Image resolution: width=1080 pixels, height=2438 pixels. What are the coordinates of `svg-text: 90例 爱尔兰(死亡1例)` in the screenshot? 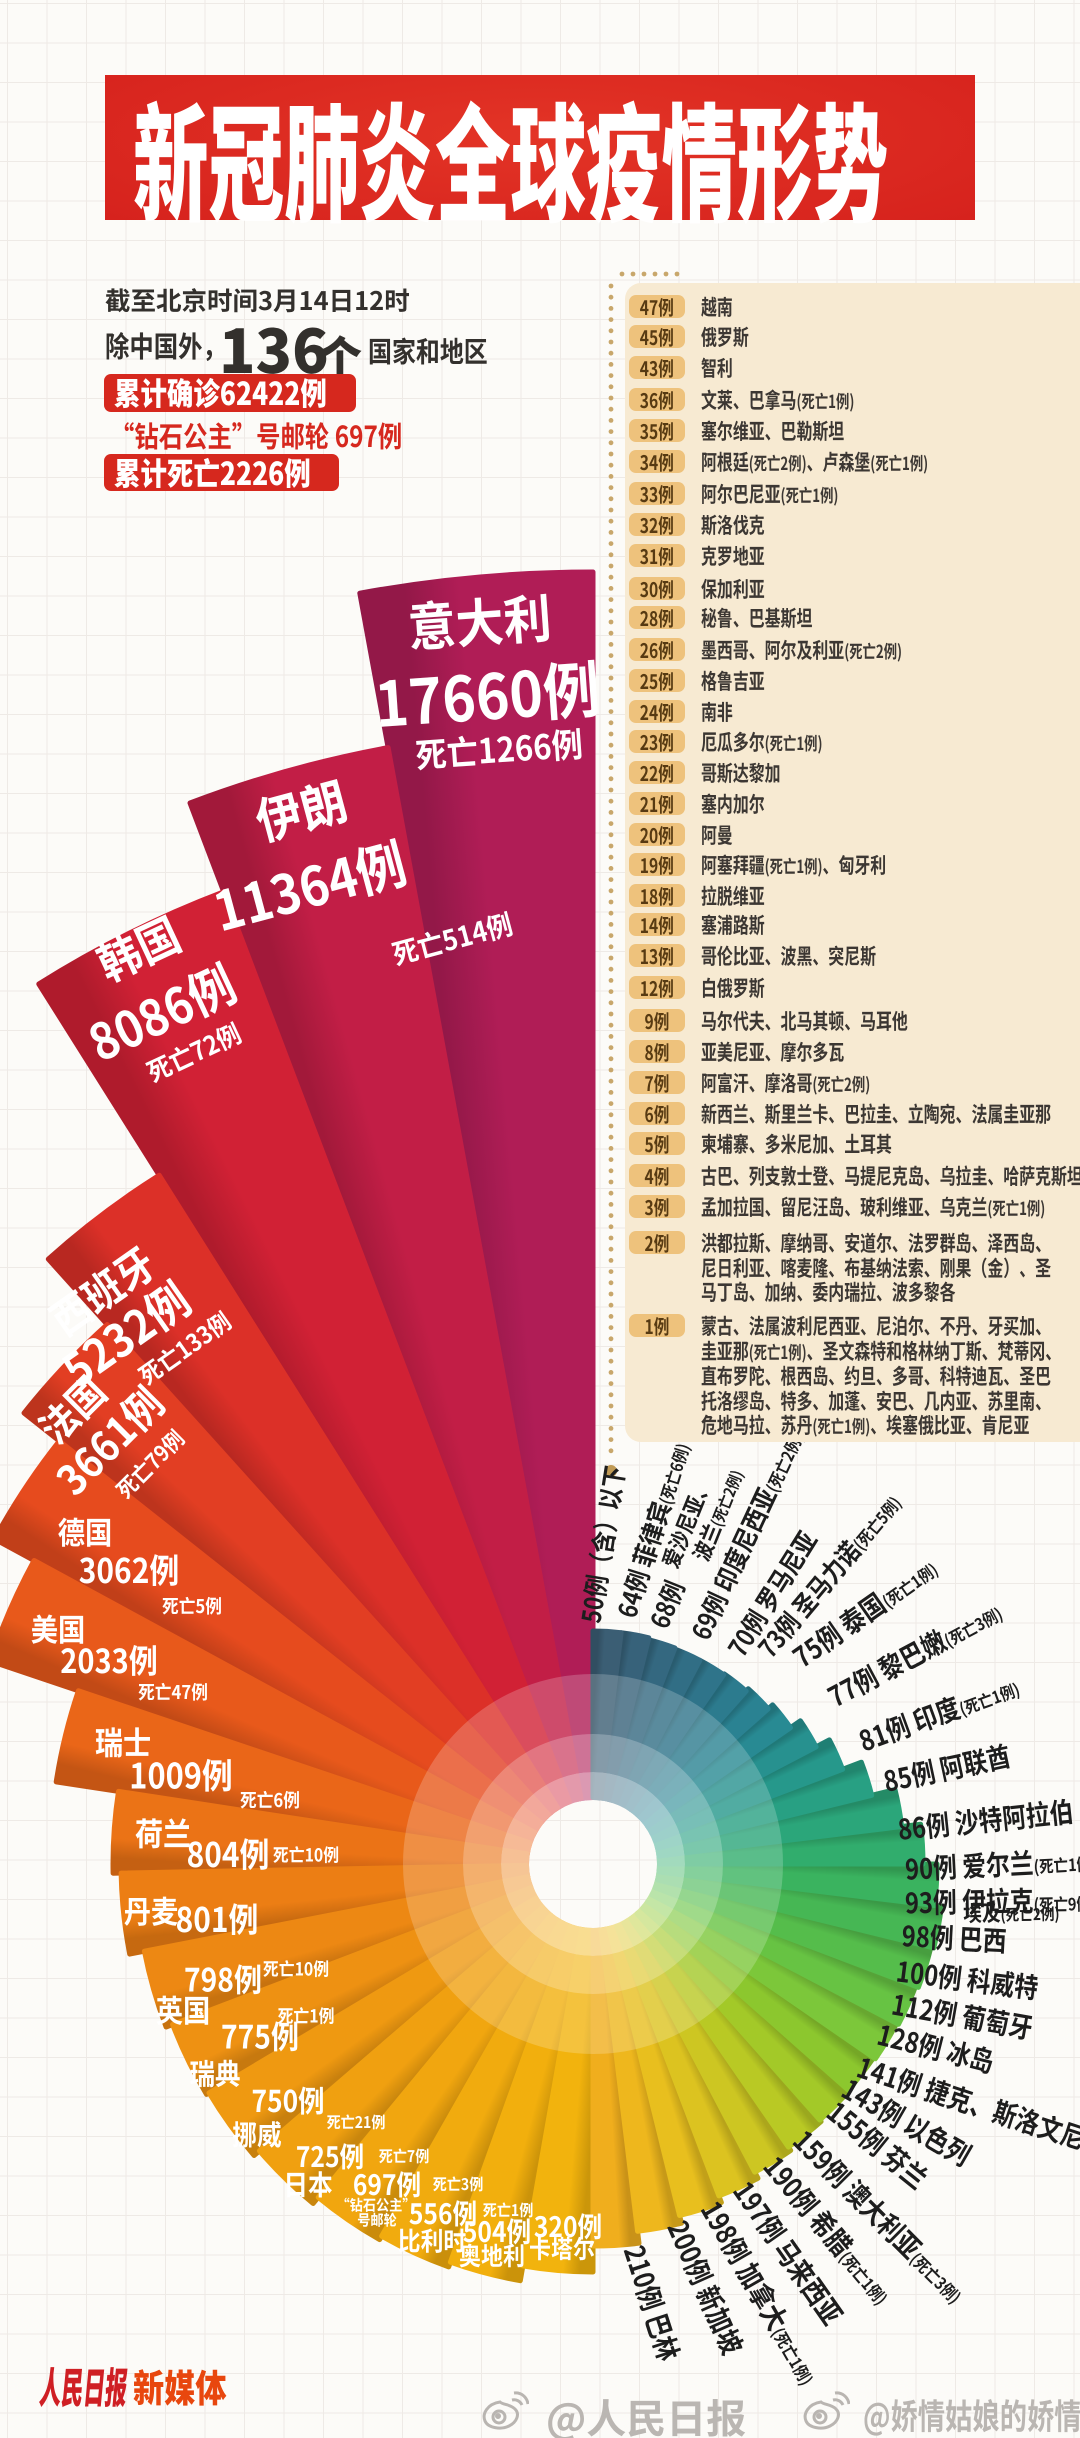 It's located at (992, 1864).